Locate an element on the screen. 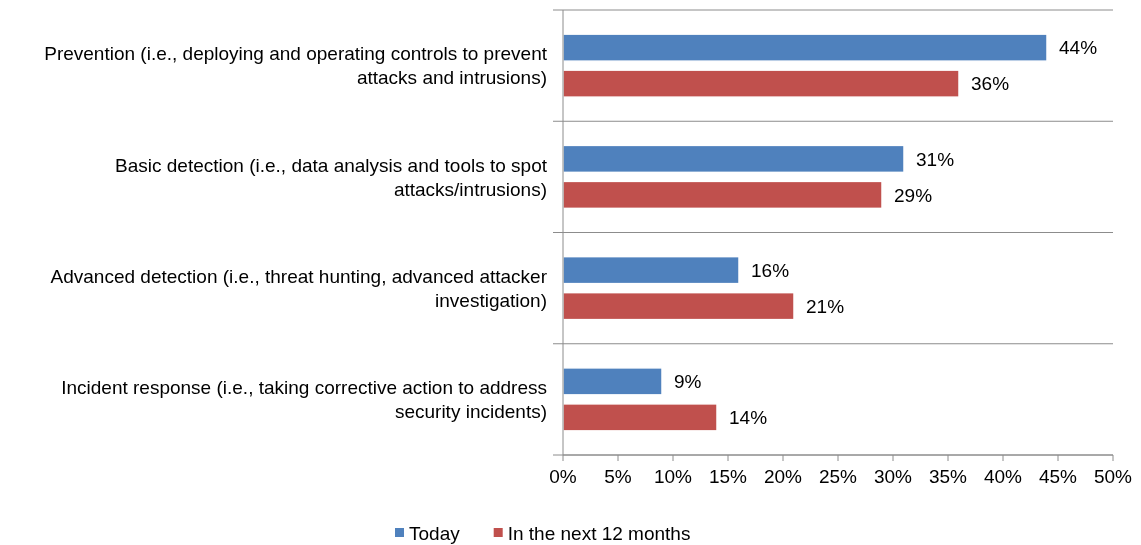  data-label: 29% is located at coordinates (913, 195).